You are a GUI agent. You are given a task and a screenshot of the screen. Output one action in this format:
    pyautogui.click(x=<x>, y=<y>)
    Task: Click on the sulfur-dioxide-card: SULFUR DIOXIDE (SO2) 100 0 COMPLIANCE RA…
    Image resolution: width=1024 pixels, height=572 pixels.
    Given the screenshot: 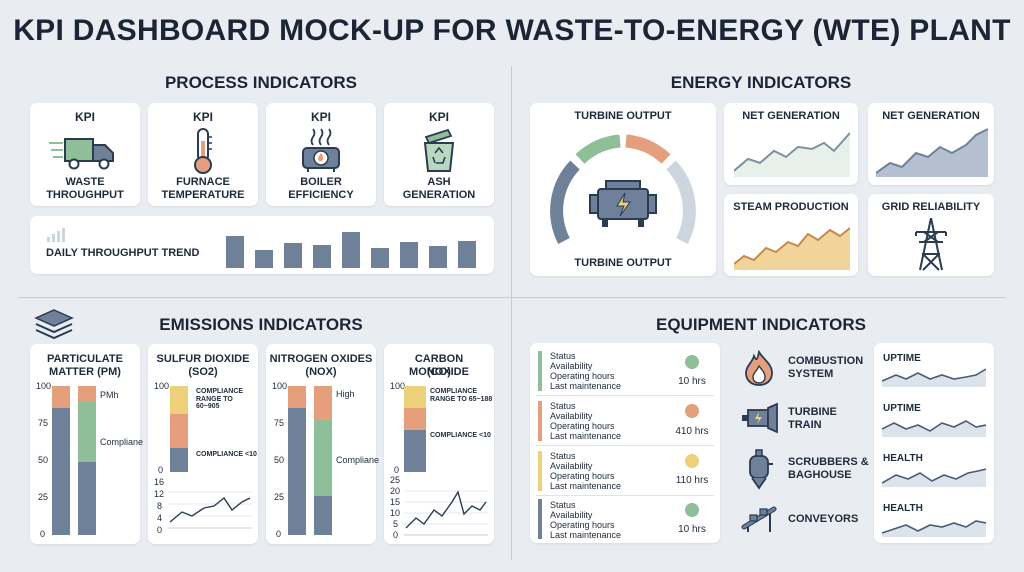 What is the action you would take?
    pyautogui.click(x=203, y=444)
    